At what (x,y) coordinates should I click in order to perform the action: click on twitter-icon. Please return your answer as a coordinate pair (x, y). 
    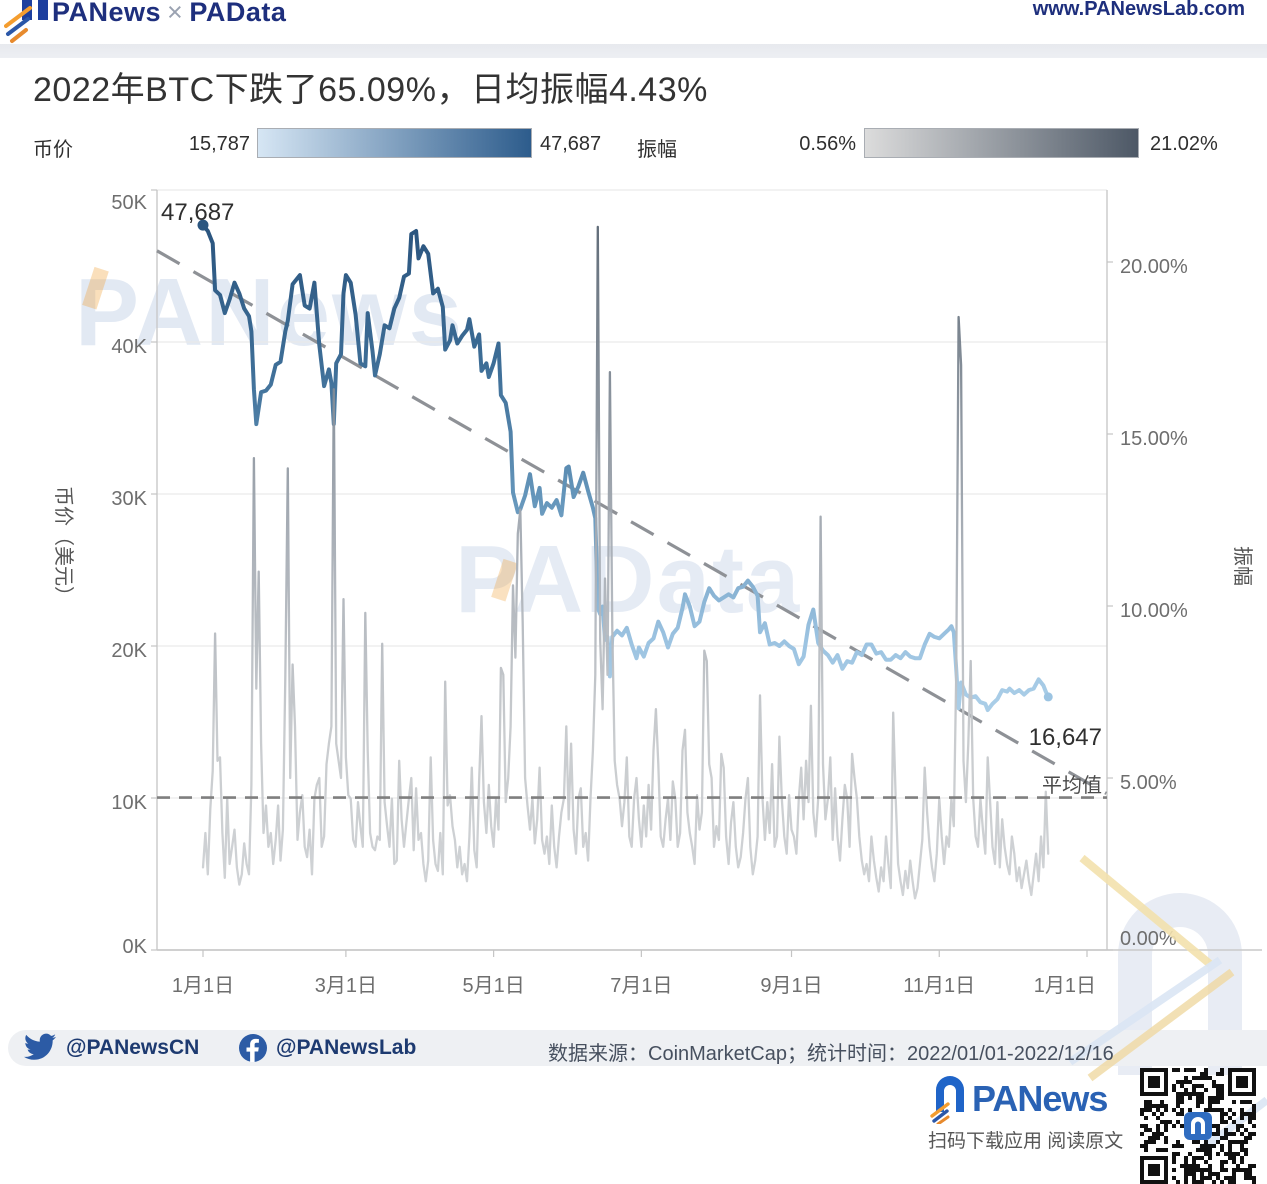
    Looking at the image, I should click on (40, 1046).